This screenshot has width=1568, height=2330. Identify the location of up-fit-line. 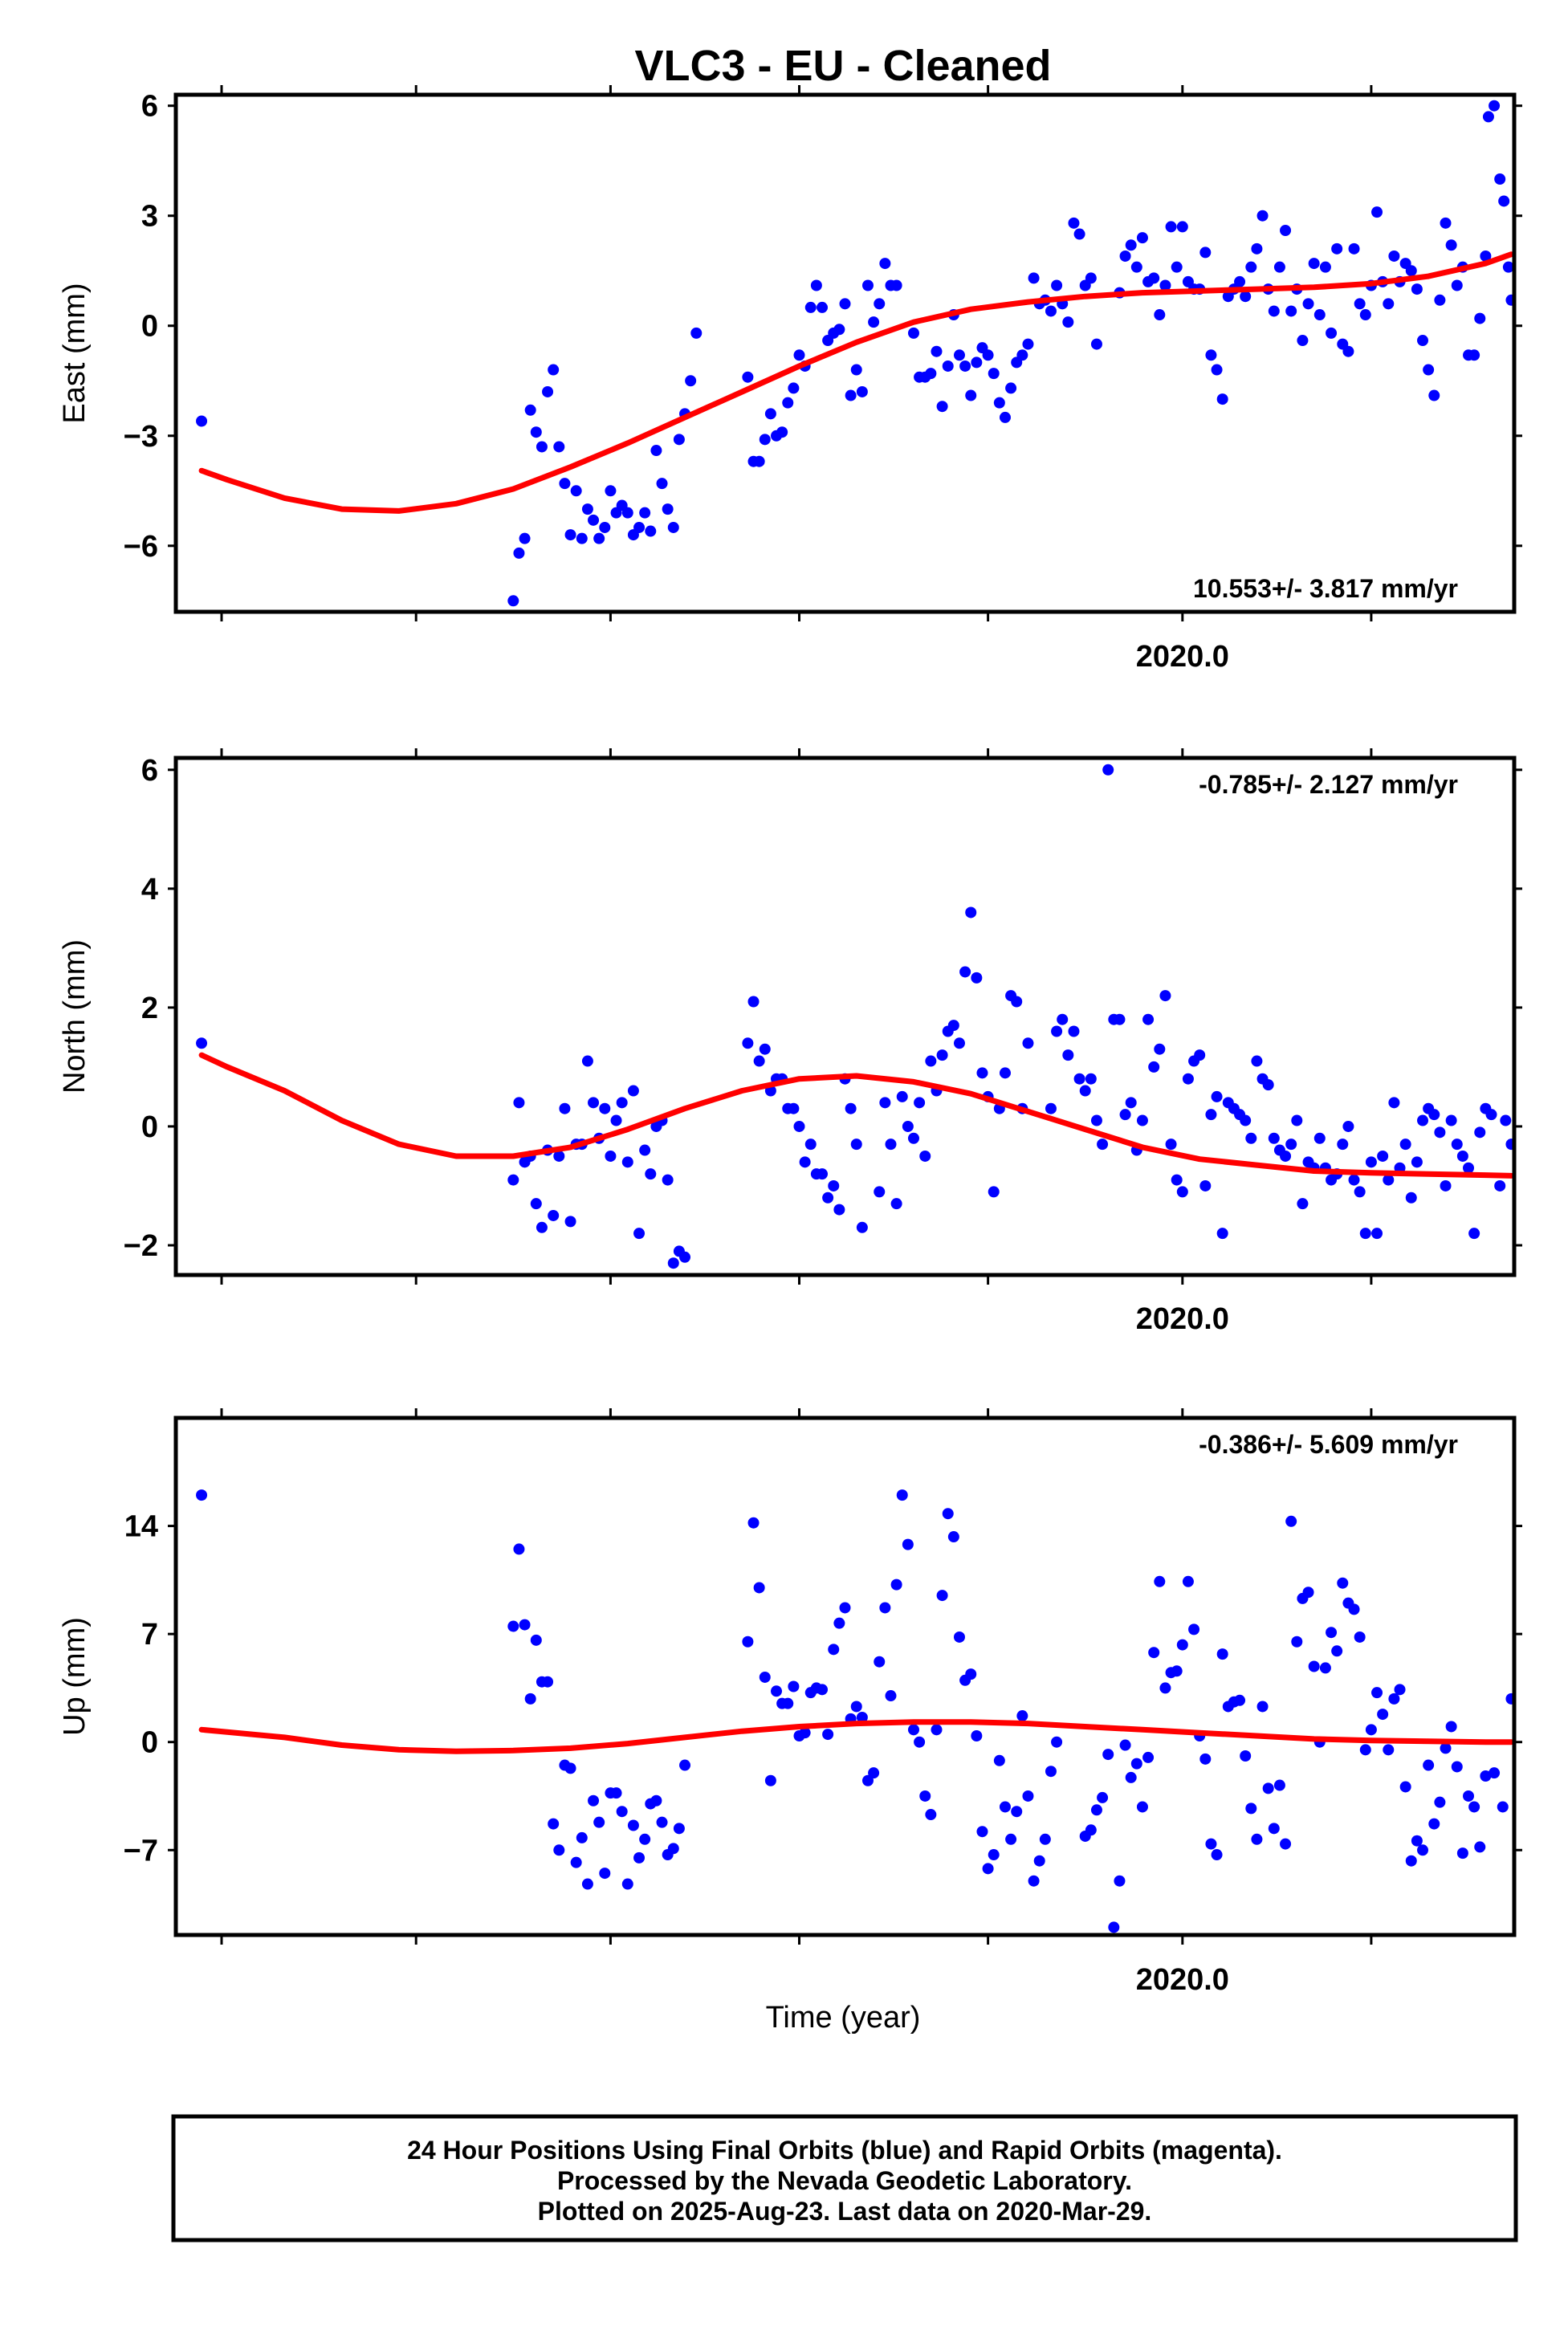
(856, 1736).